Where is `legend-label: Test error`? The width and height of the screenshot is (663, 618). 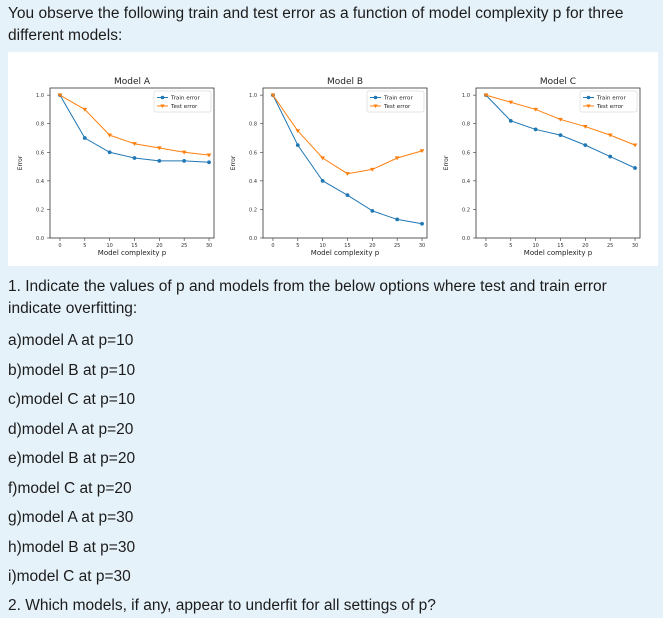
legend-label: Test error is located at coordinates (397, 107).